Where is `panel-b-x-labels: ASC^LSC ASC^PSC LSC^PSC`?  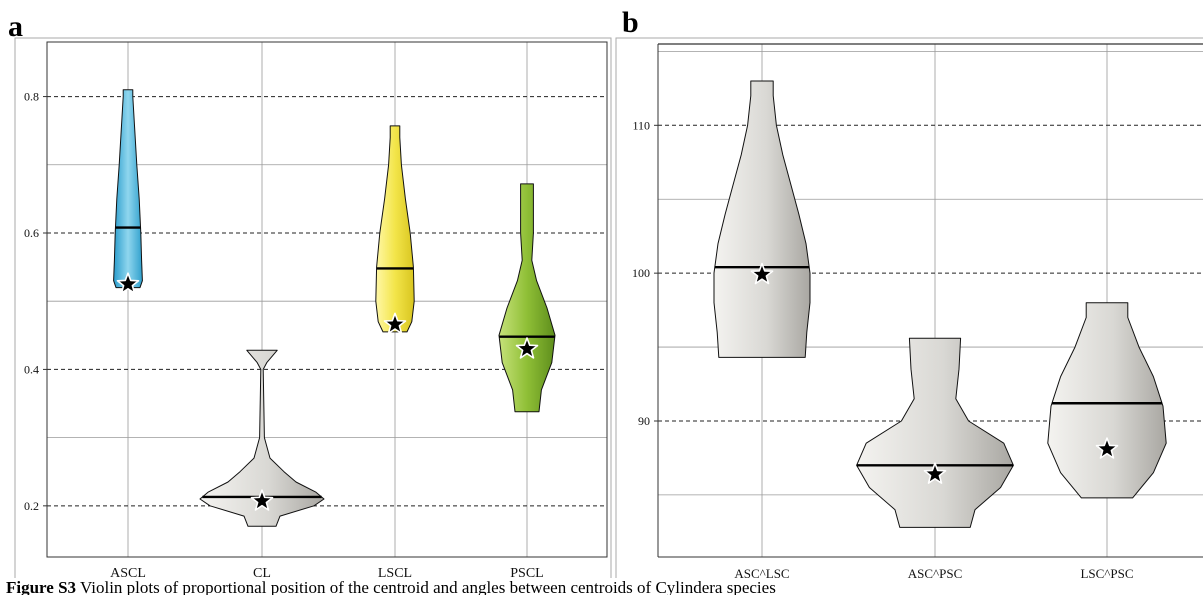 panel-b-x-labels: ASC^LSC ASC^PSC LSC^PSC is located at coordinates (933, 572).